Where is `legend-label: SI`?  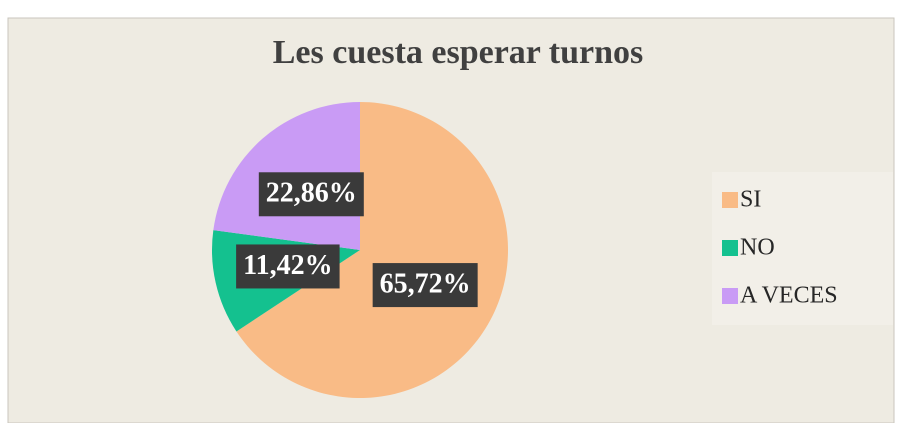 legend-label: SI is located at coordinates (750, 200).